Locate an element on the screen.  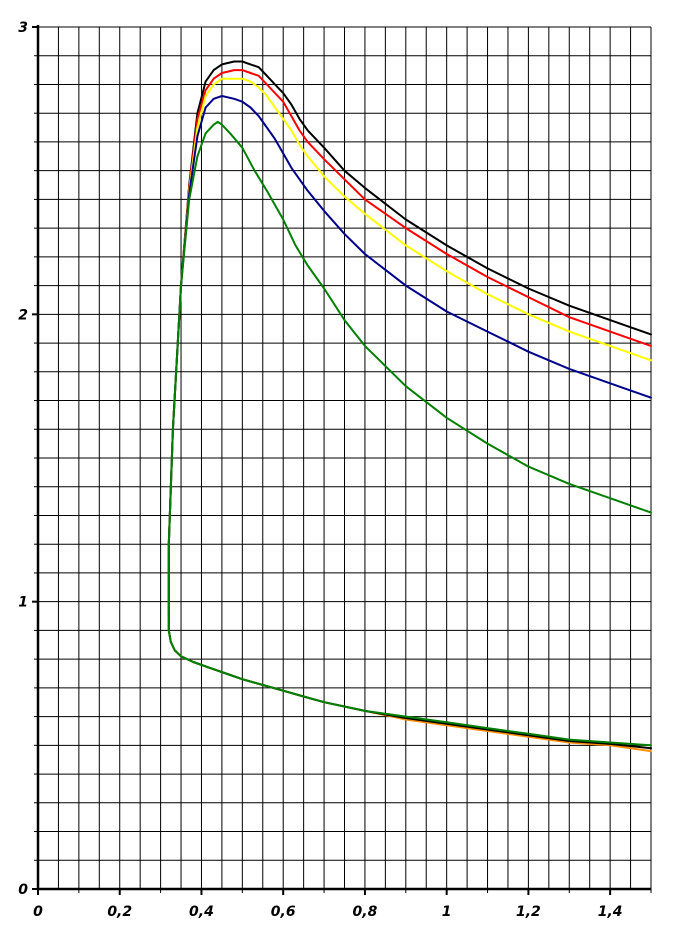
y-tick-label: 3 is located at coordinates (23, 28).